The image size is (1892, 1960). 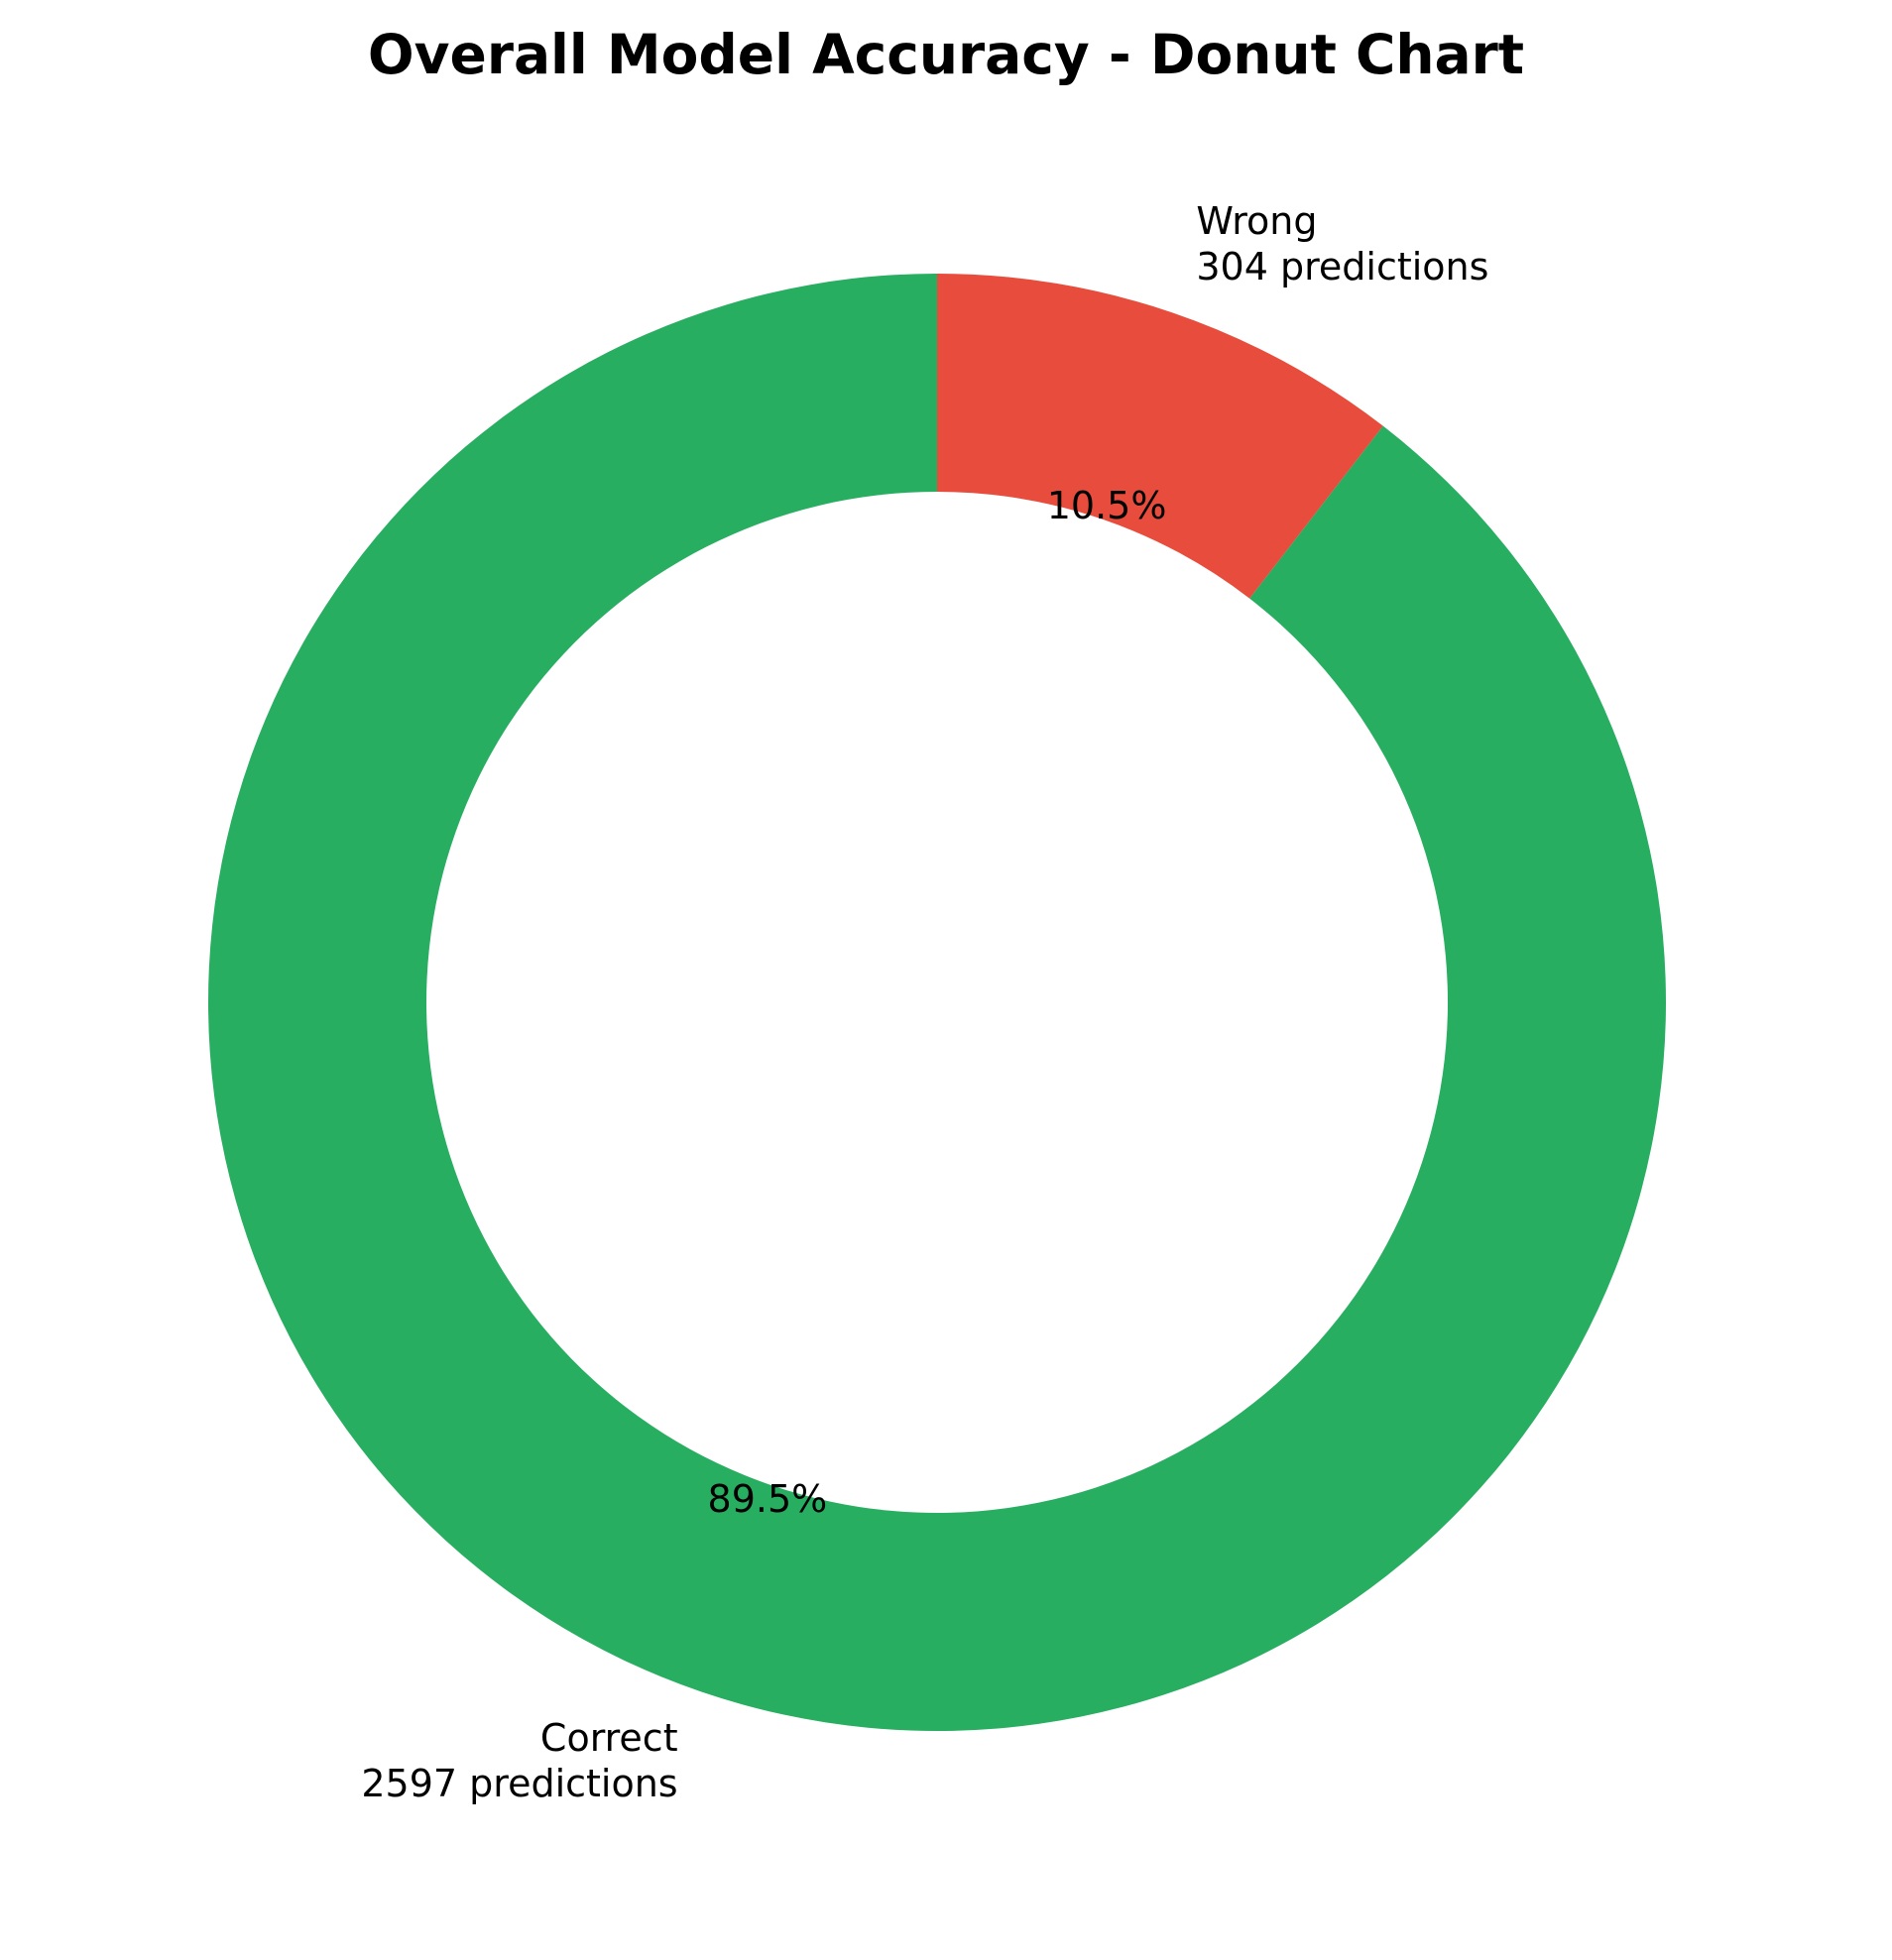 I want to click on slice-count-correct: 2597 predictions, so click(x=519, y=1783).